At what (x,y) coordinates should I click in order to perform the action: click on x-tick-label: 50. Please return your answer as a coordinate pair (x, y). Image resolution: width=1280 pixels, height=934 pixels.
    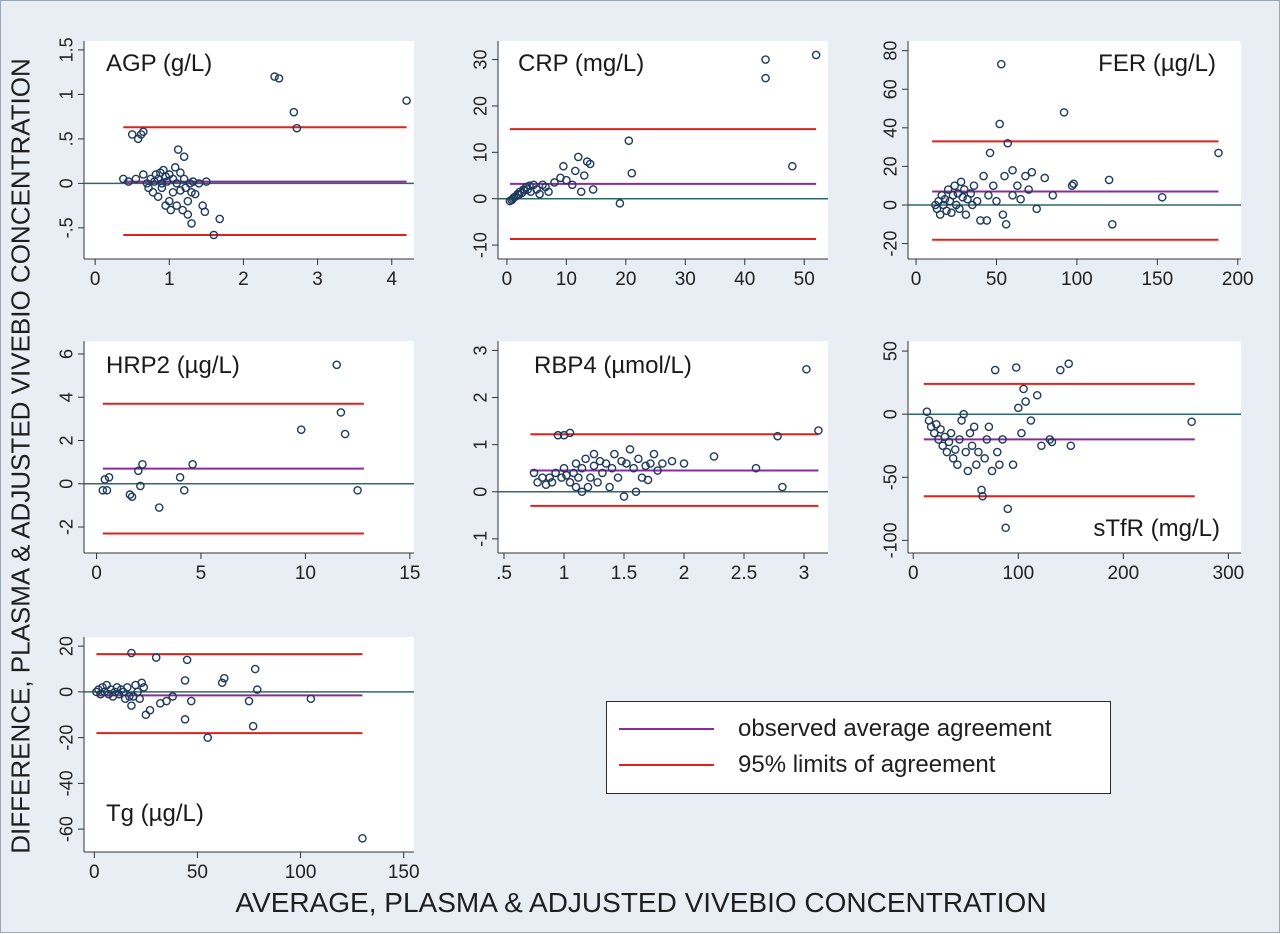
    Looking at the image, I should click on (197, 872).